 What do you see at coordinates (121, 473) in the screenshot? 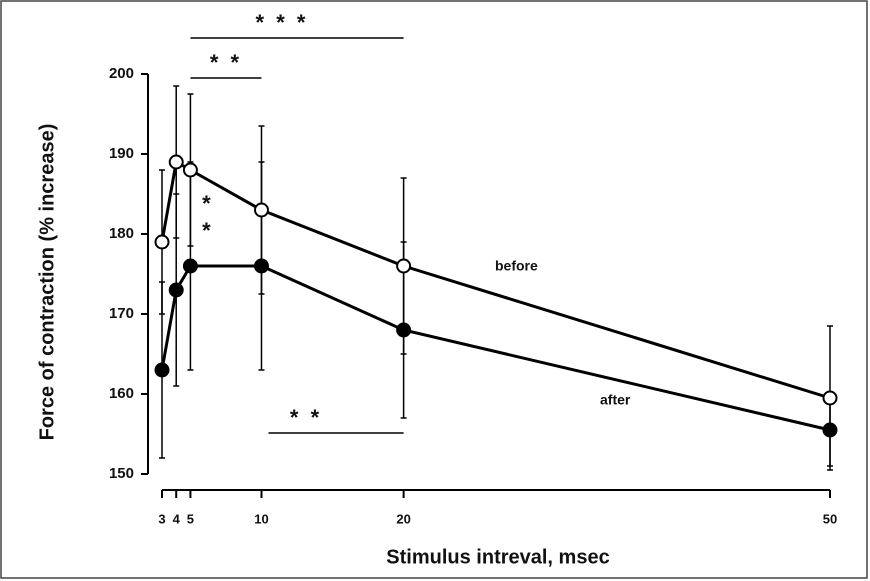
I see `y-tick-label: 150` at bounding box center [121, 473].